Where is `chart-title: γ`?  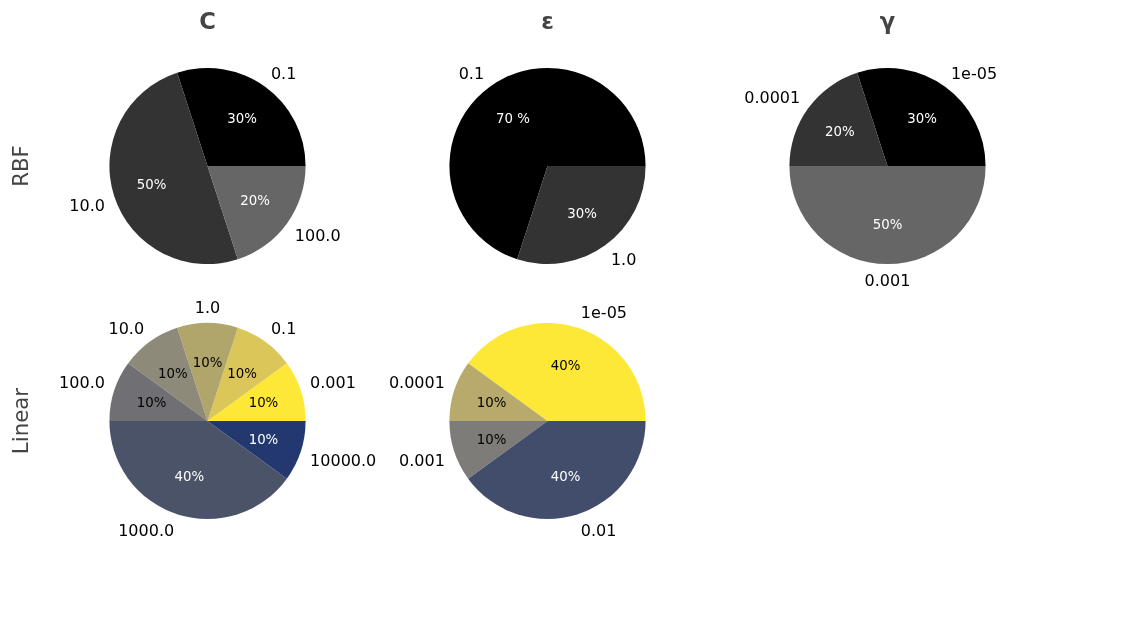
chart-title: γ is located at coordinates (887, 20).